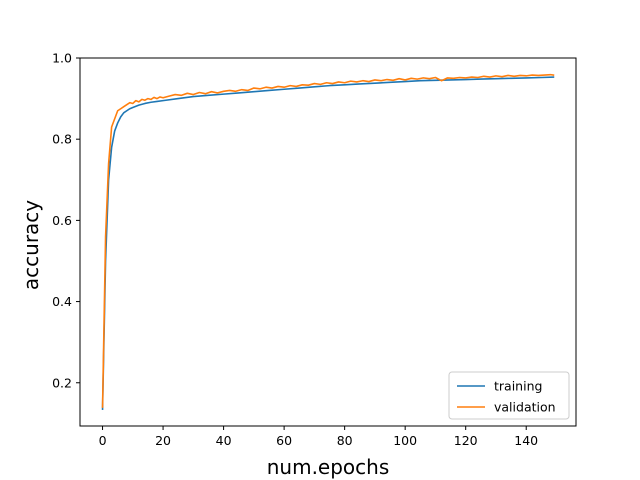  I want to click on x-tick-label: 40, so click(224, 440).